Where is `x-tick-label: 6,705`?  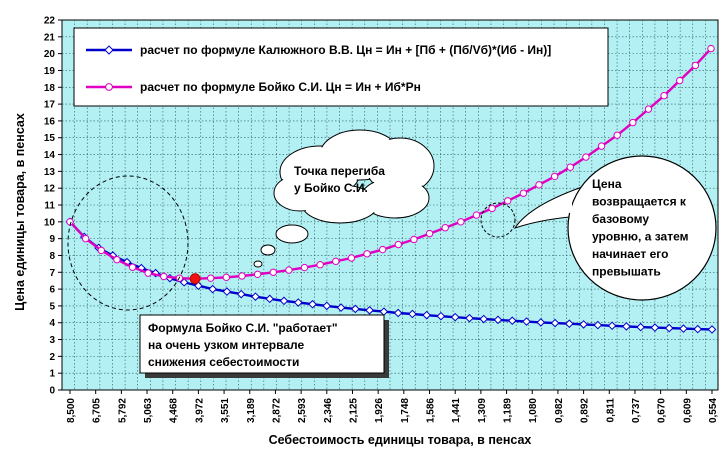
x-tick-label: 6,705 is located at coordinates (97, 410).